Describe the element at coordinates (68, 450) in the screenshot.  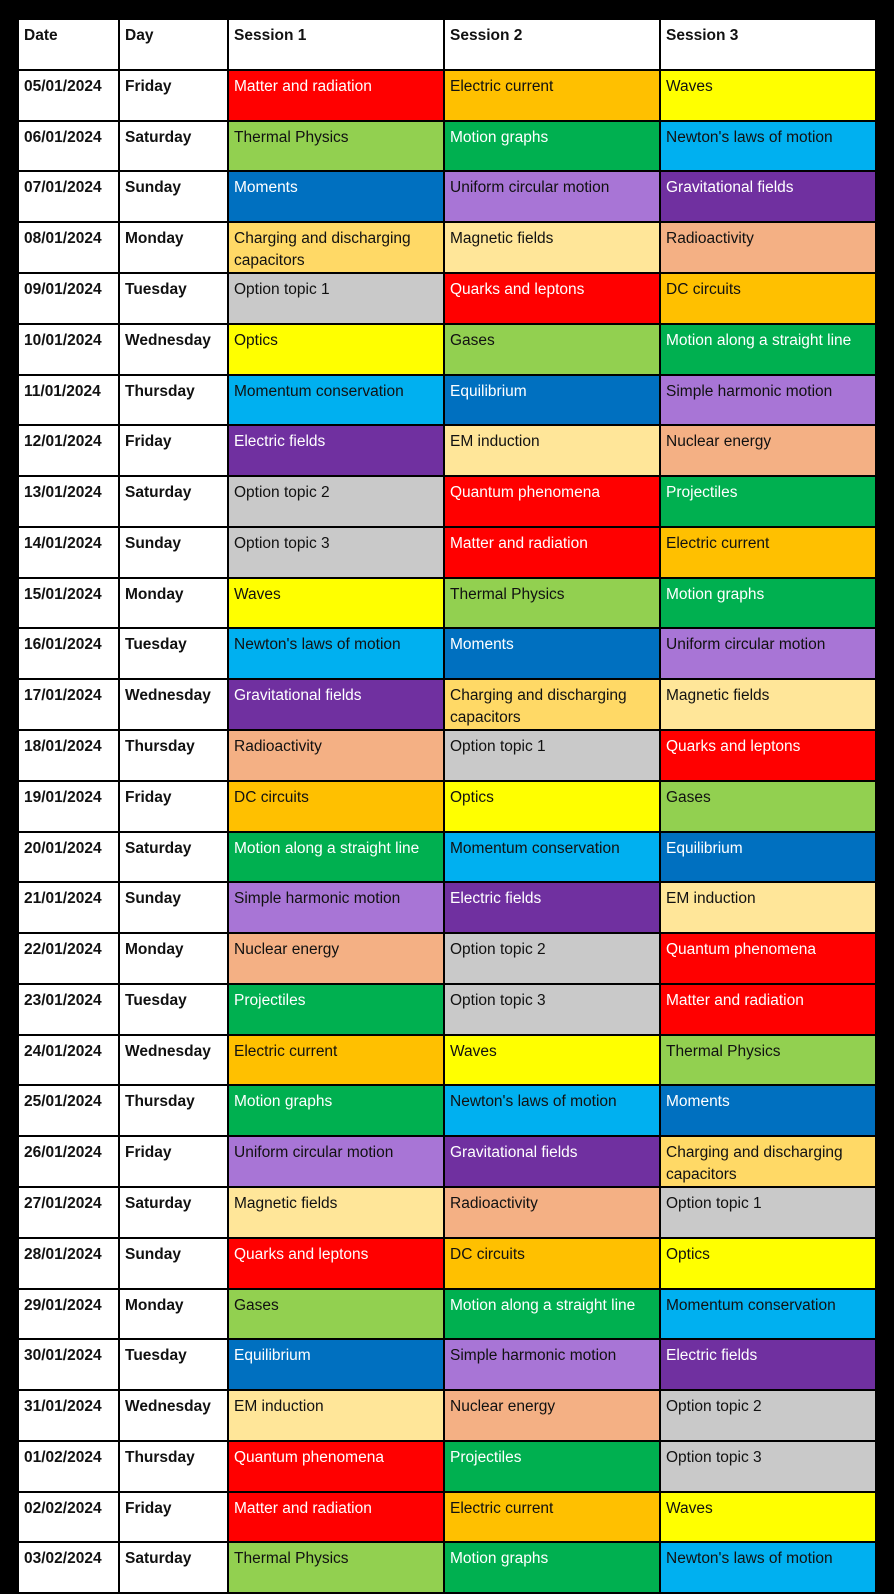
I see `date-cell: 12/01/2024` at that location.